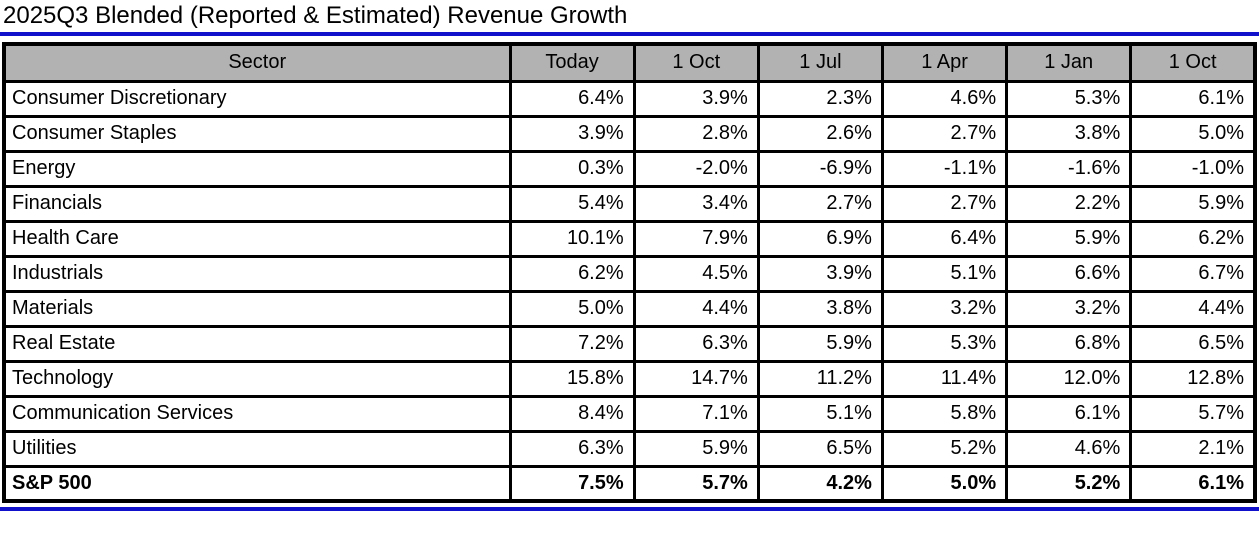 The width and height of the screenshot is (1259, 559). I want to click on value-cell: -1.6%, so click(1069, 168).